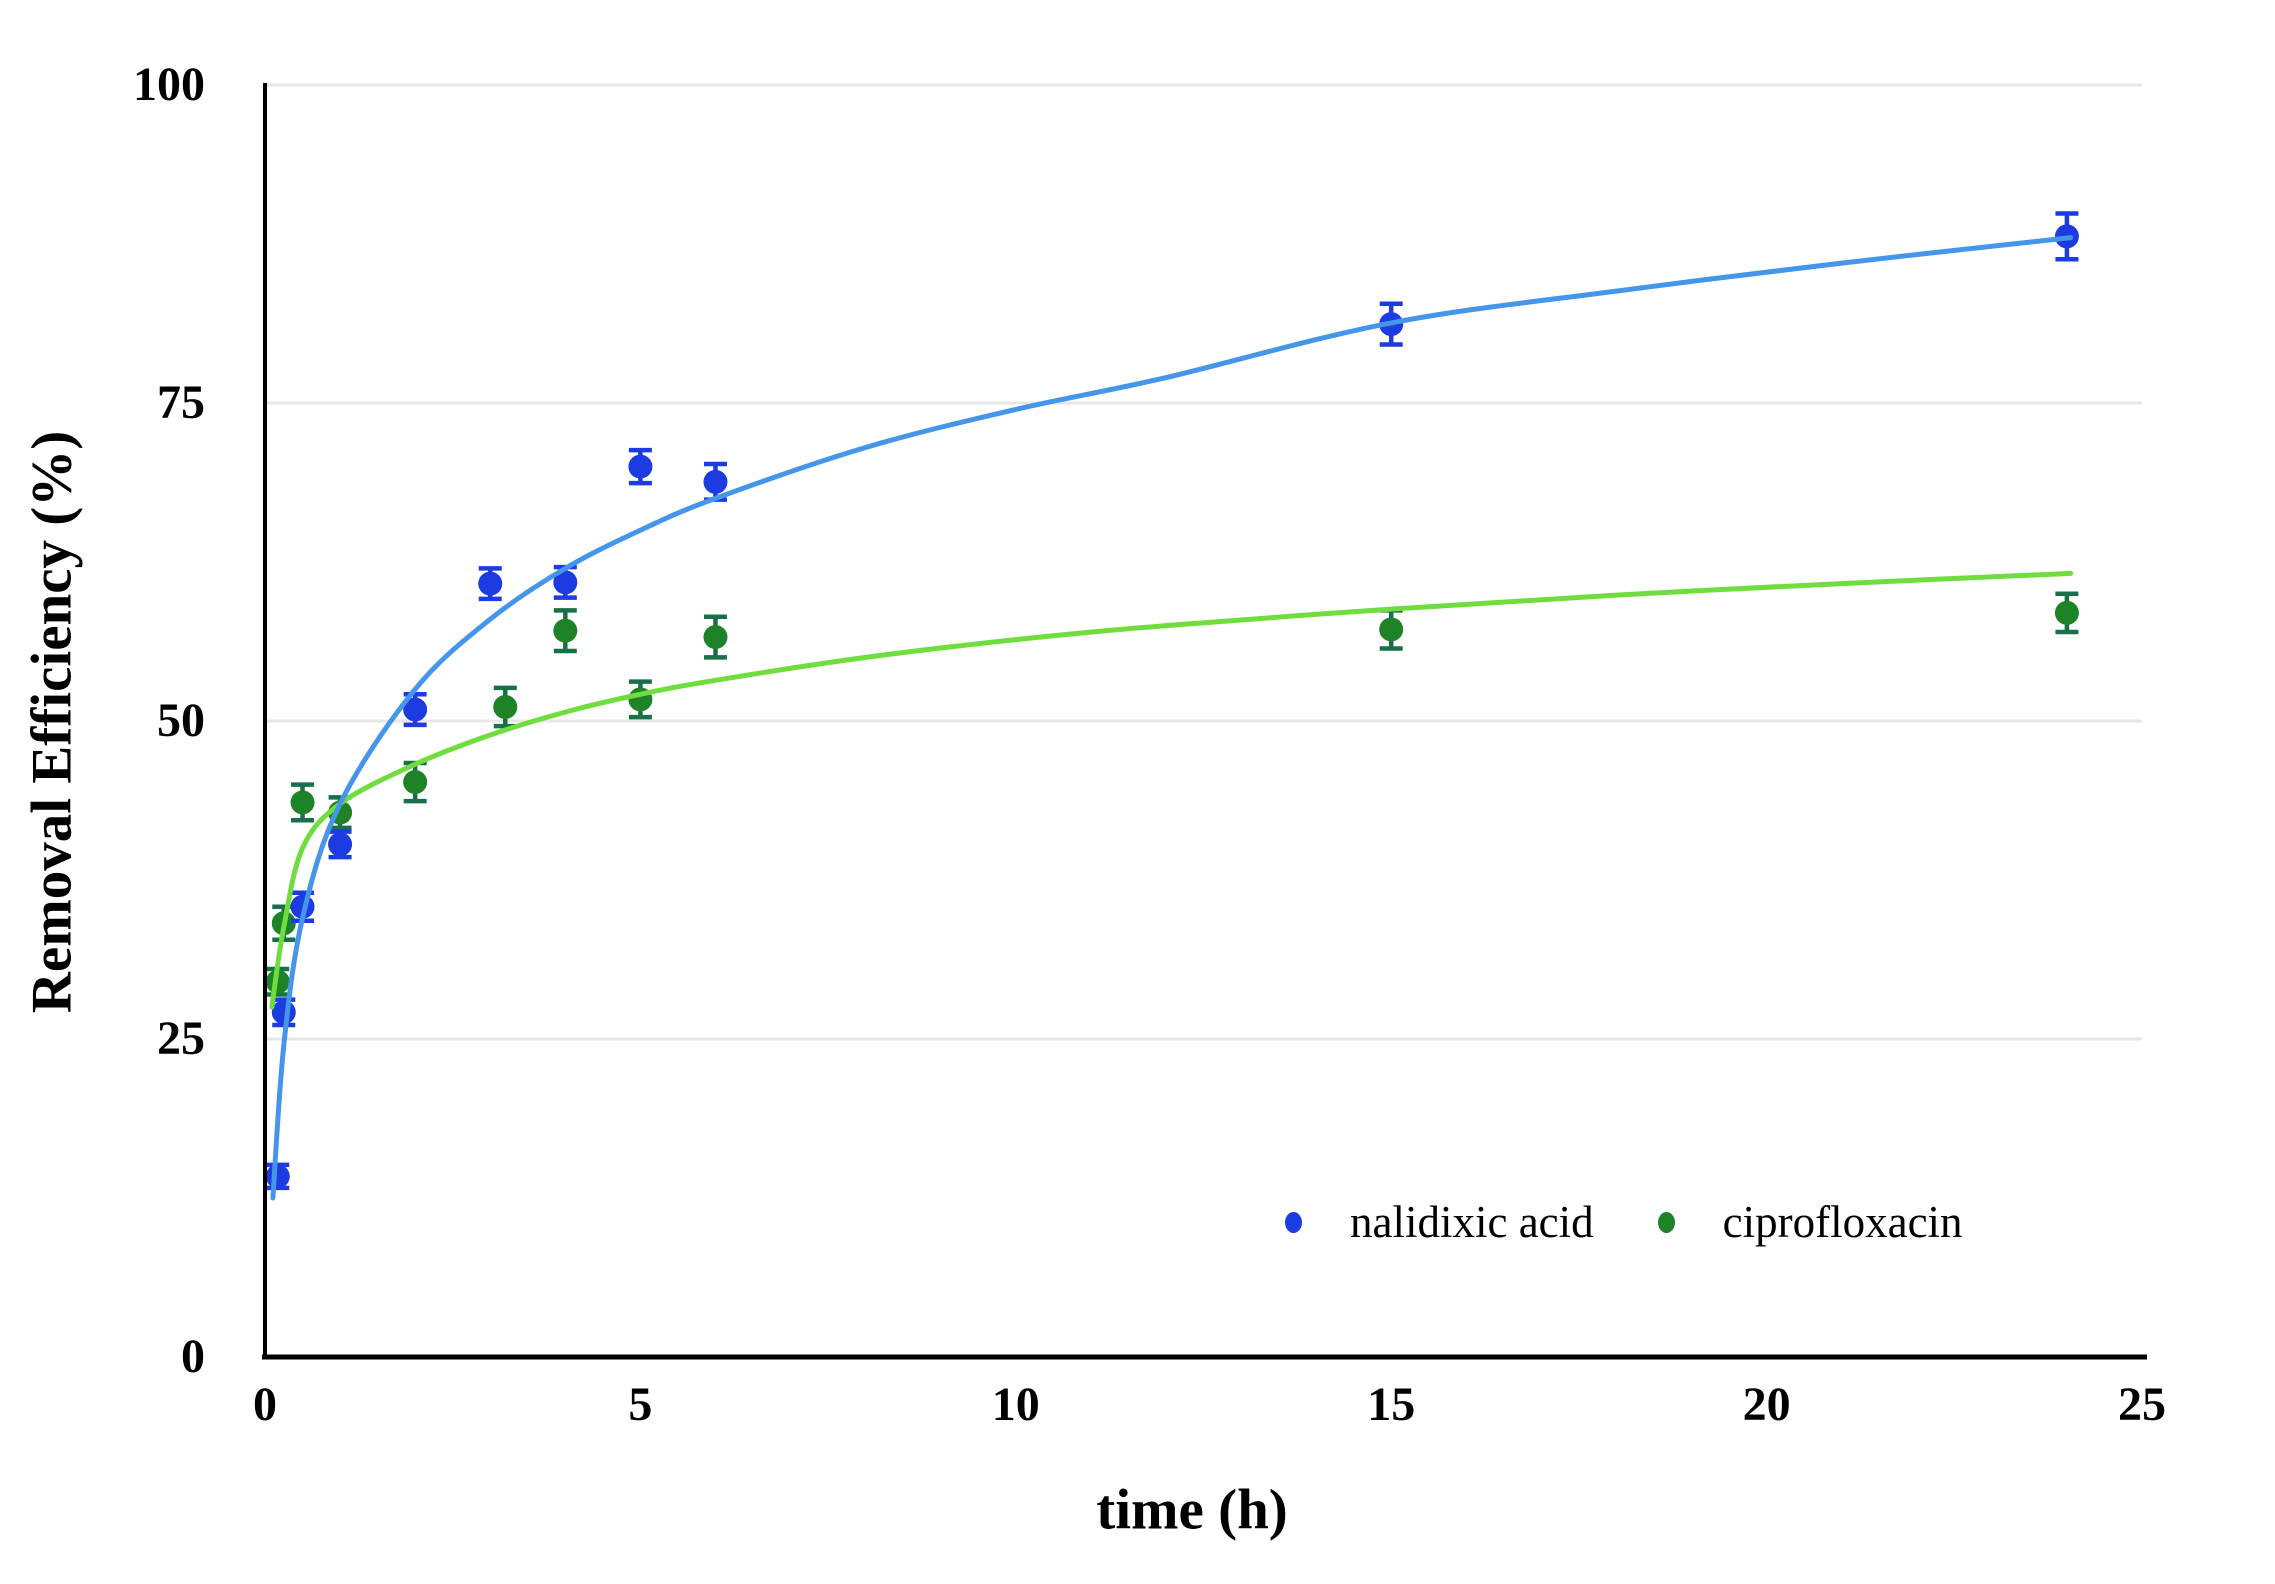 The height and width of the screenshot is (1584, 2275). What do you see at coordinates (181, 402) in the screenshot?
I see `y-tick-label: 75` at bounding box center [181, 402].